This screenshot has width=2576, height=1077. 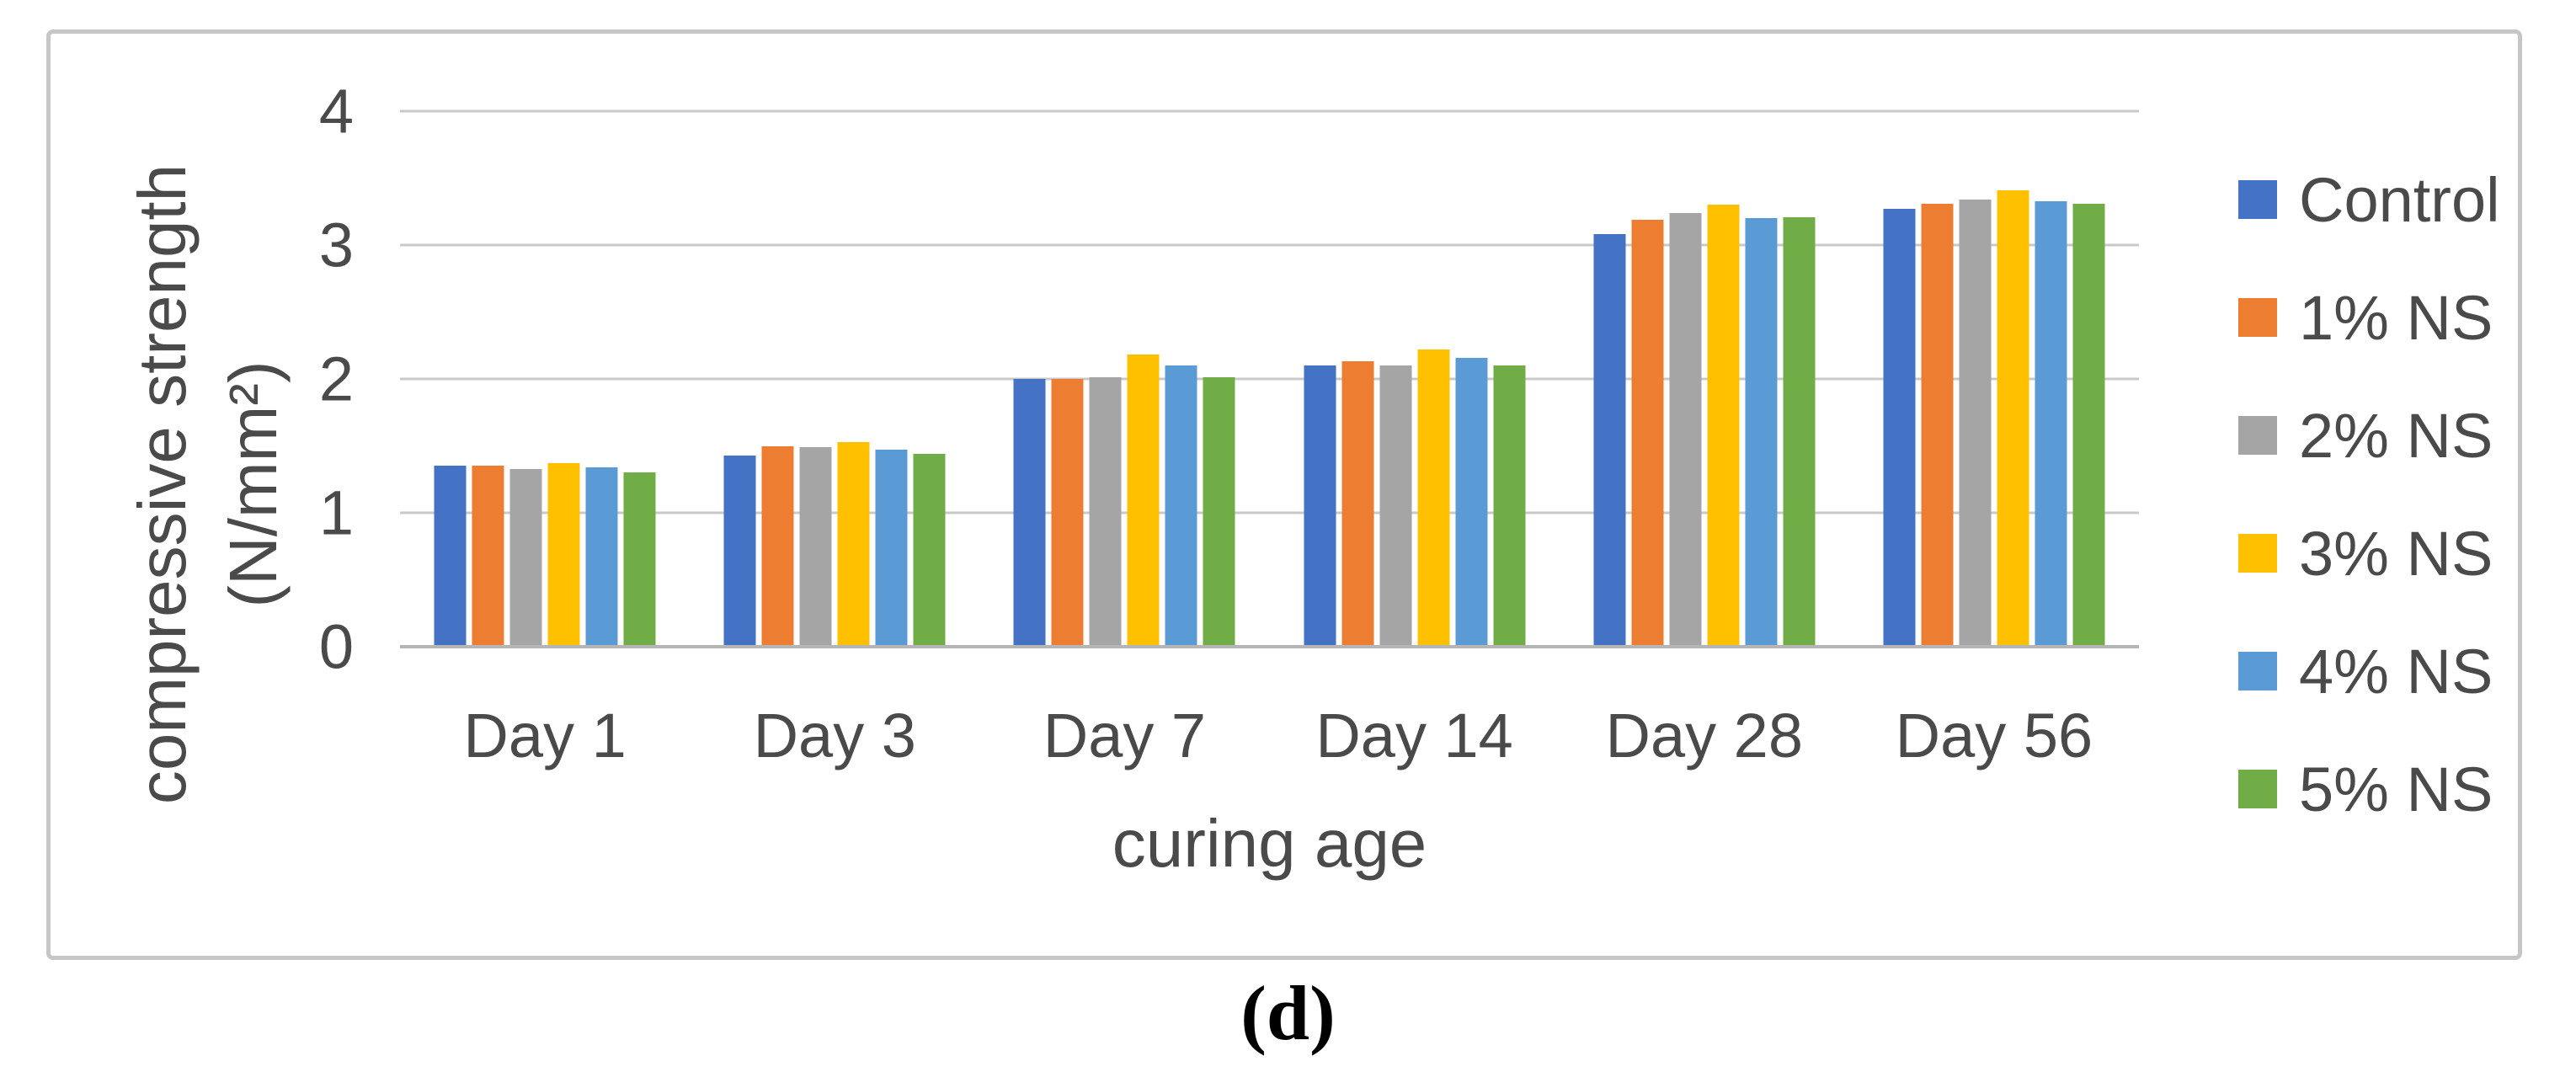 I want to click on x-axis-title: curing age, so click(x=1269, y=843).